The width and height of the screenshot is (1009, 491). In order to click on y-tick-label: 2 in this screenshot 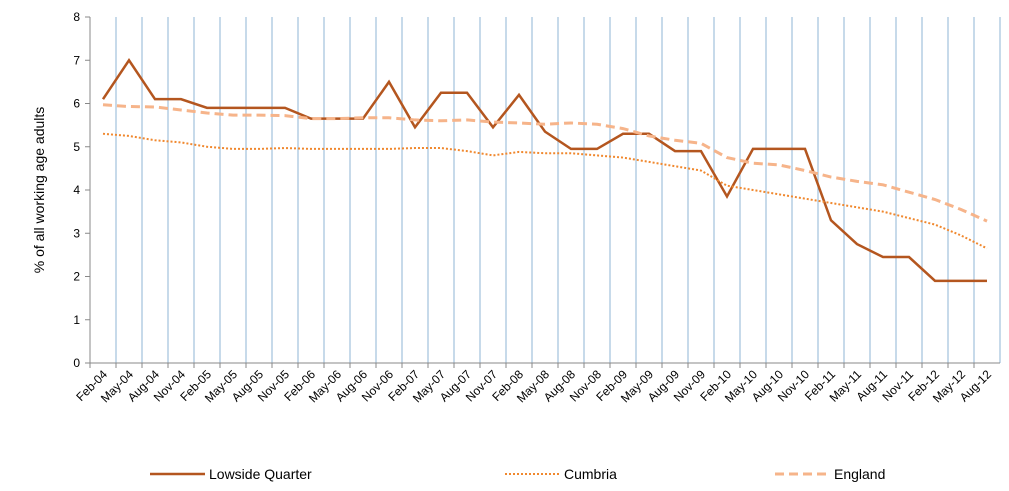, I will do `click(76, 277)`.